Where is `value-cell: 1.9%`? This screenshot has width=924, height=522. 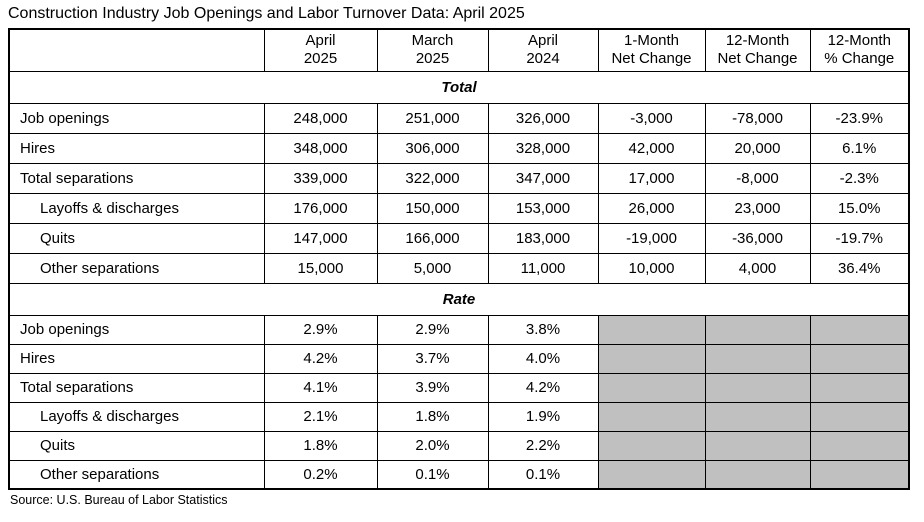
value-cell: 1.9% is located at coordinates (543, 416).